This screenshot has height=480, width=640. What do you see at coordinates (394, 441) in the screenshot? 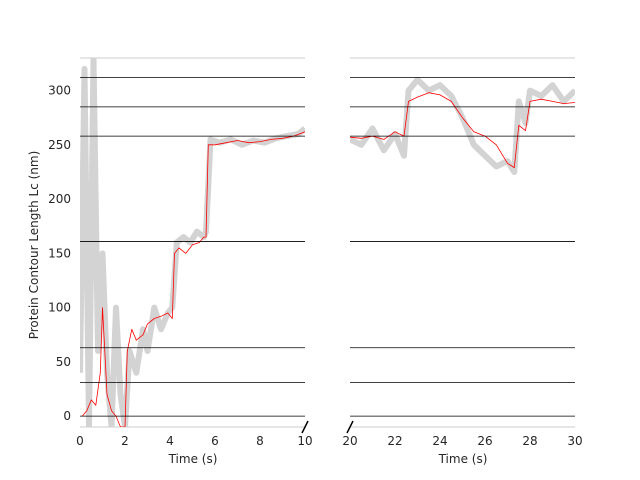
I see `x-tick-label: 22` at bounding box center [394, 441].